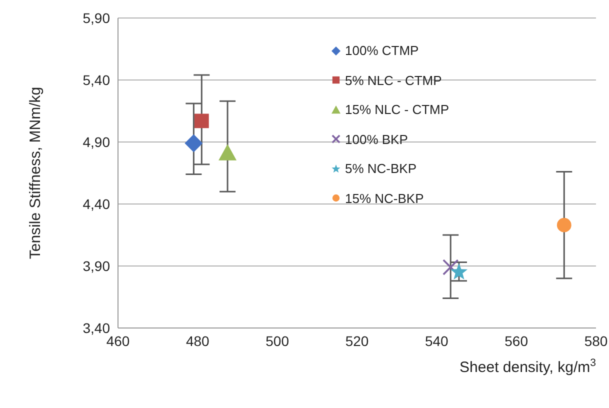 The width and height of the screenshot is (609, 408). Describe the element at coordinates (382, 50) in the screenshot. I see `legend-label: 100% CTMP` at that location.